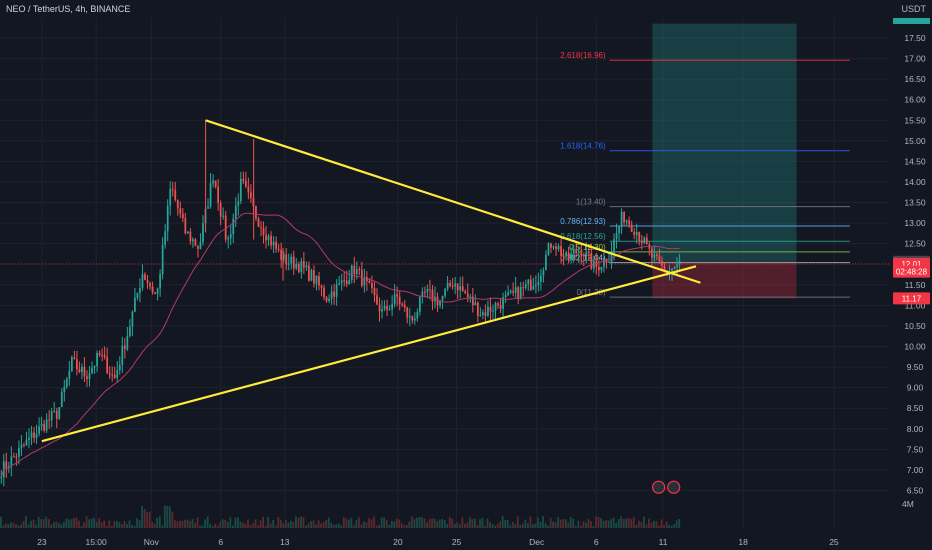 The height and width of the screenshot is (550, 932). Describe the element at coordinates (220, 542) in the screenshot. I see `time-tick-label: 6` at that location.